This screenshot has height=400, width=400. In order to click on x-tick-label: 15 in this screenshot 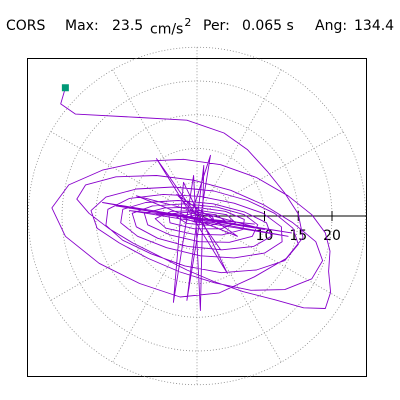, I will do `click(298, 236)`.